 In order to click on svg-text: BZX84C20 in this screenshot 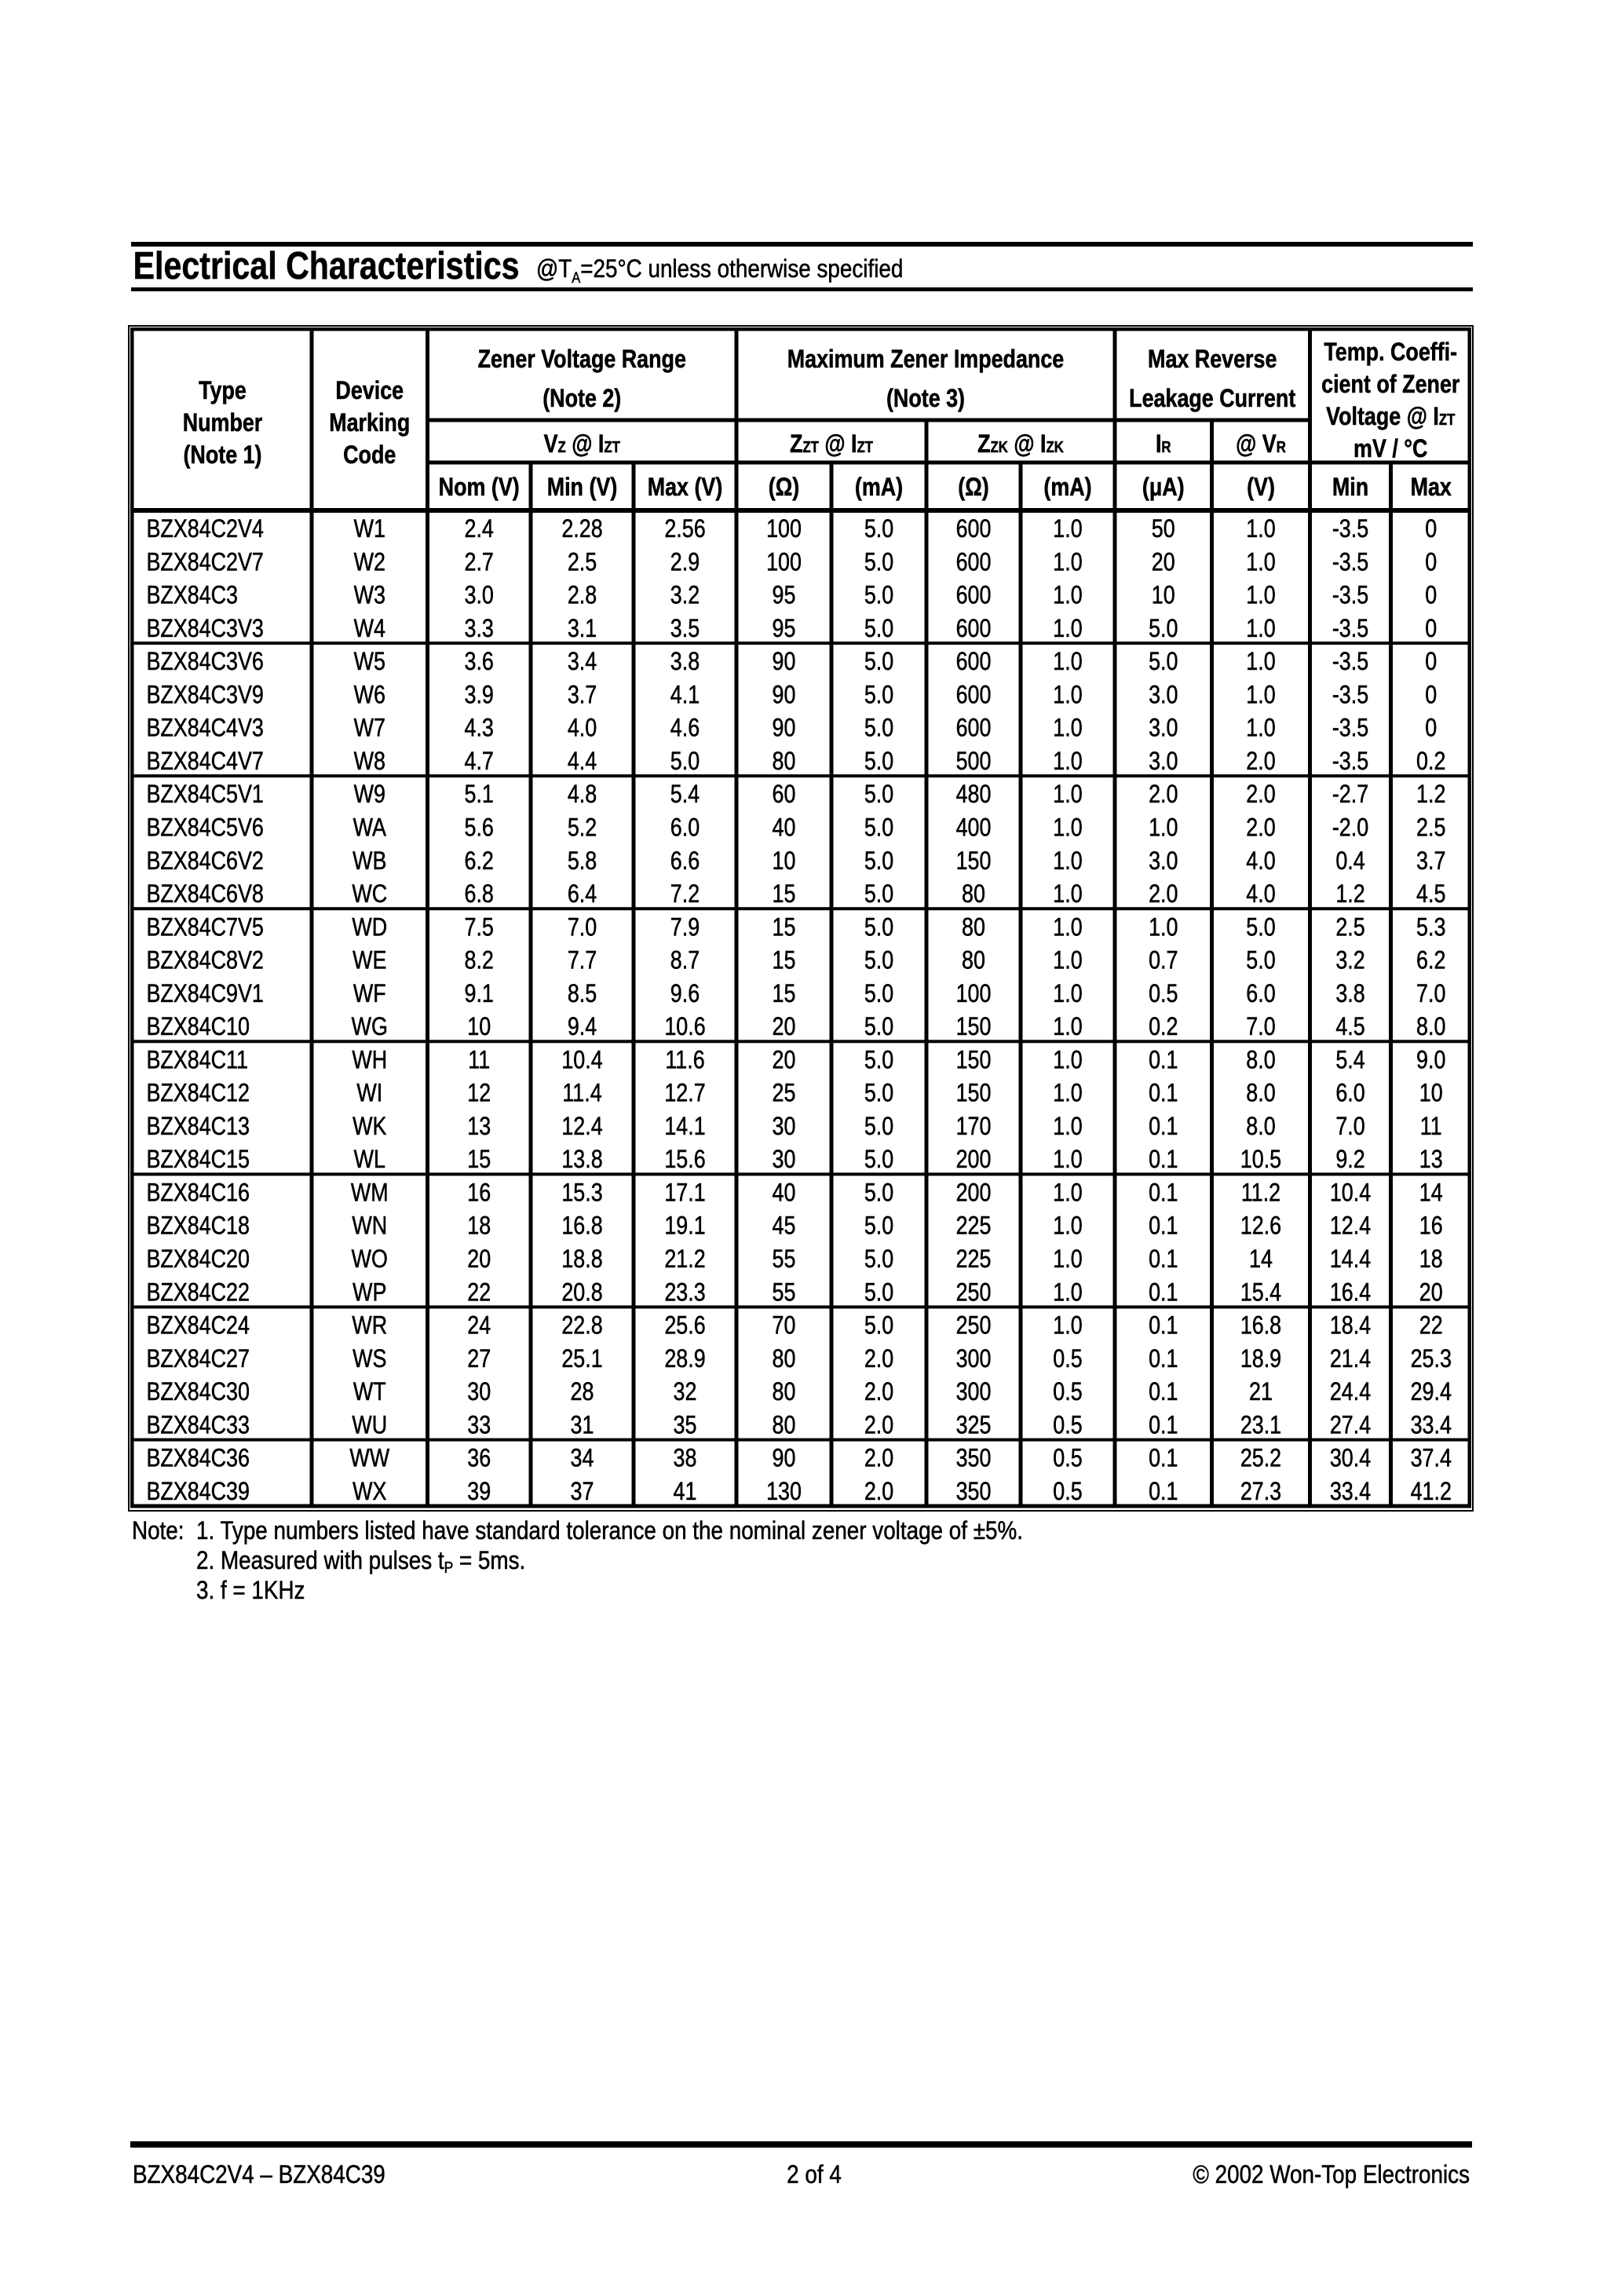, I will do `click(197, 1260)`.